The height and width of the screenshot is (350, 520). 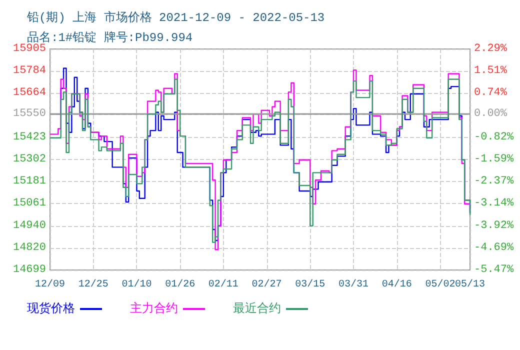 What do you see at coordinates (494, 248) in the screenshot?
I see `y2-tick-label: -4.69%` at bounding box center [494, 248].